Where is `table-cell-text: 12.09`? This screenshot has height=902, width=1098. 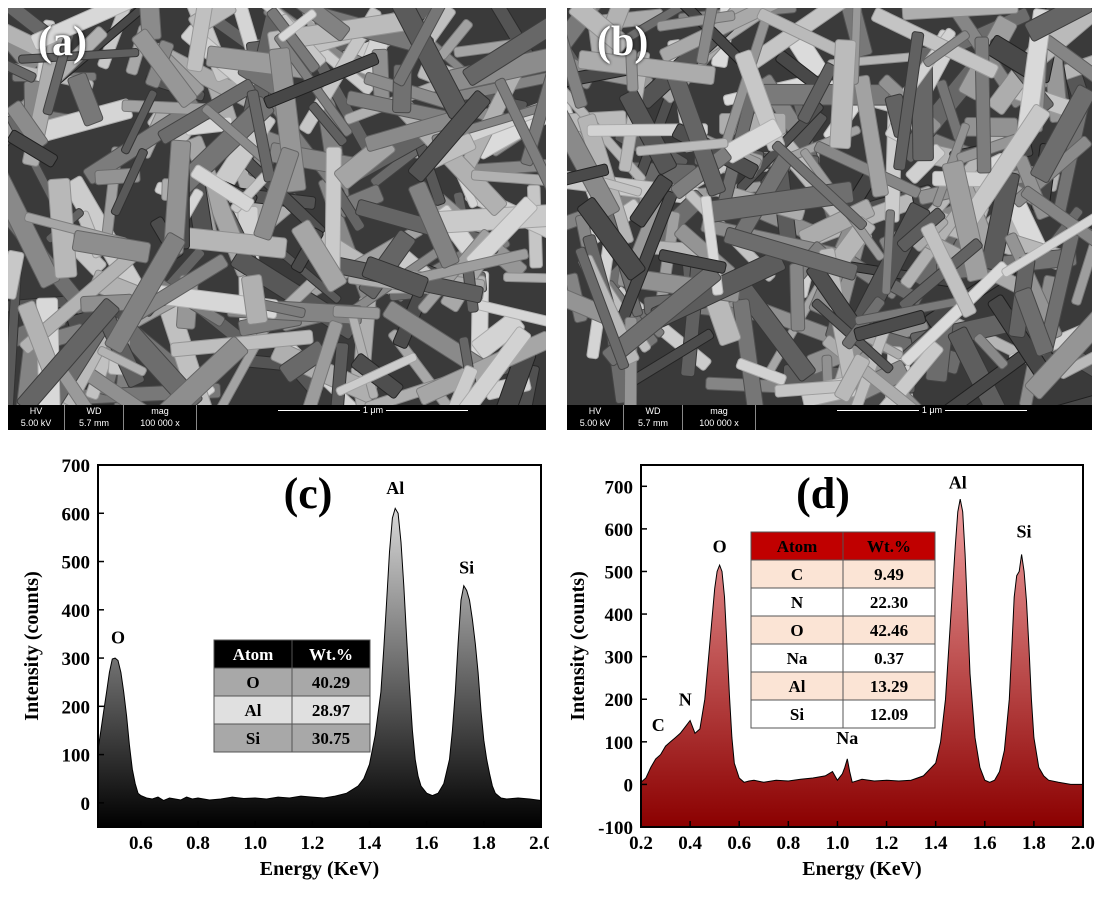
table-cell-text: 12.09 is located at coordinates (889, 714).